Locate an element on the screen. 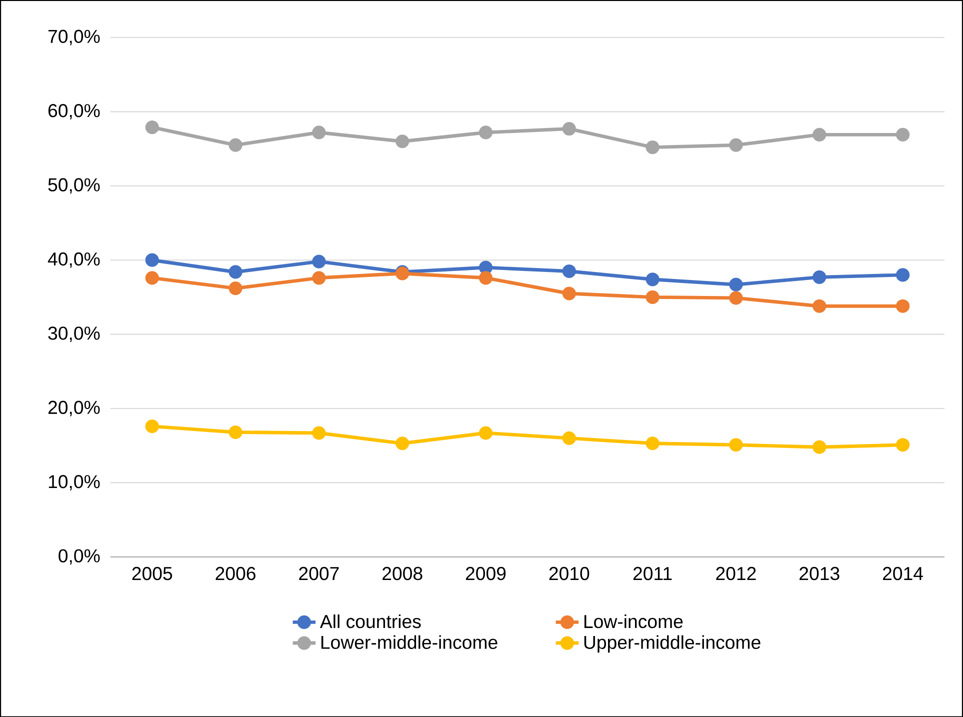 The height and width of the screenshot is (717, 963). y-tick-label: 10,0% is located at coordinates (74, 482).